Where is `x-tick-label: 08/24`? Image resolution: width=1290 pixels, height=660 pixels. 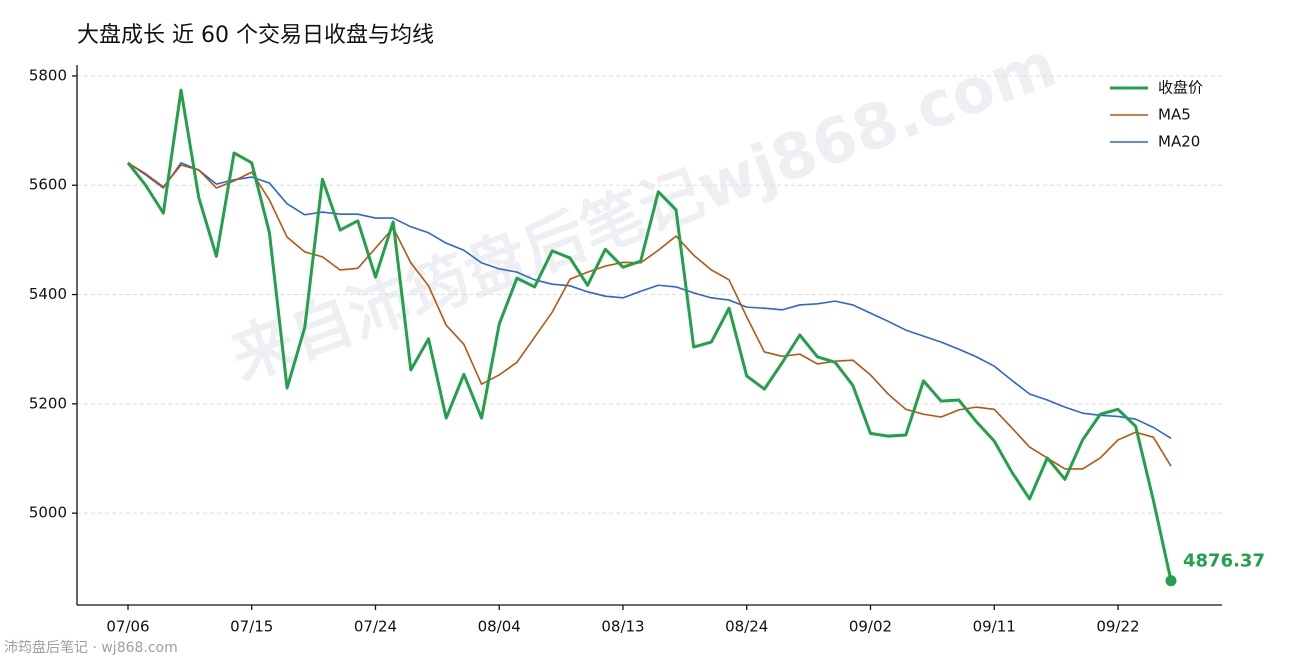
x-tick-label: 08/24 is located at coordinates (746, 627).